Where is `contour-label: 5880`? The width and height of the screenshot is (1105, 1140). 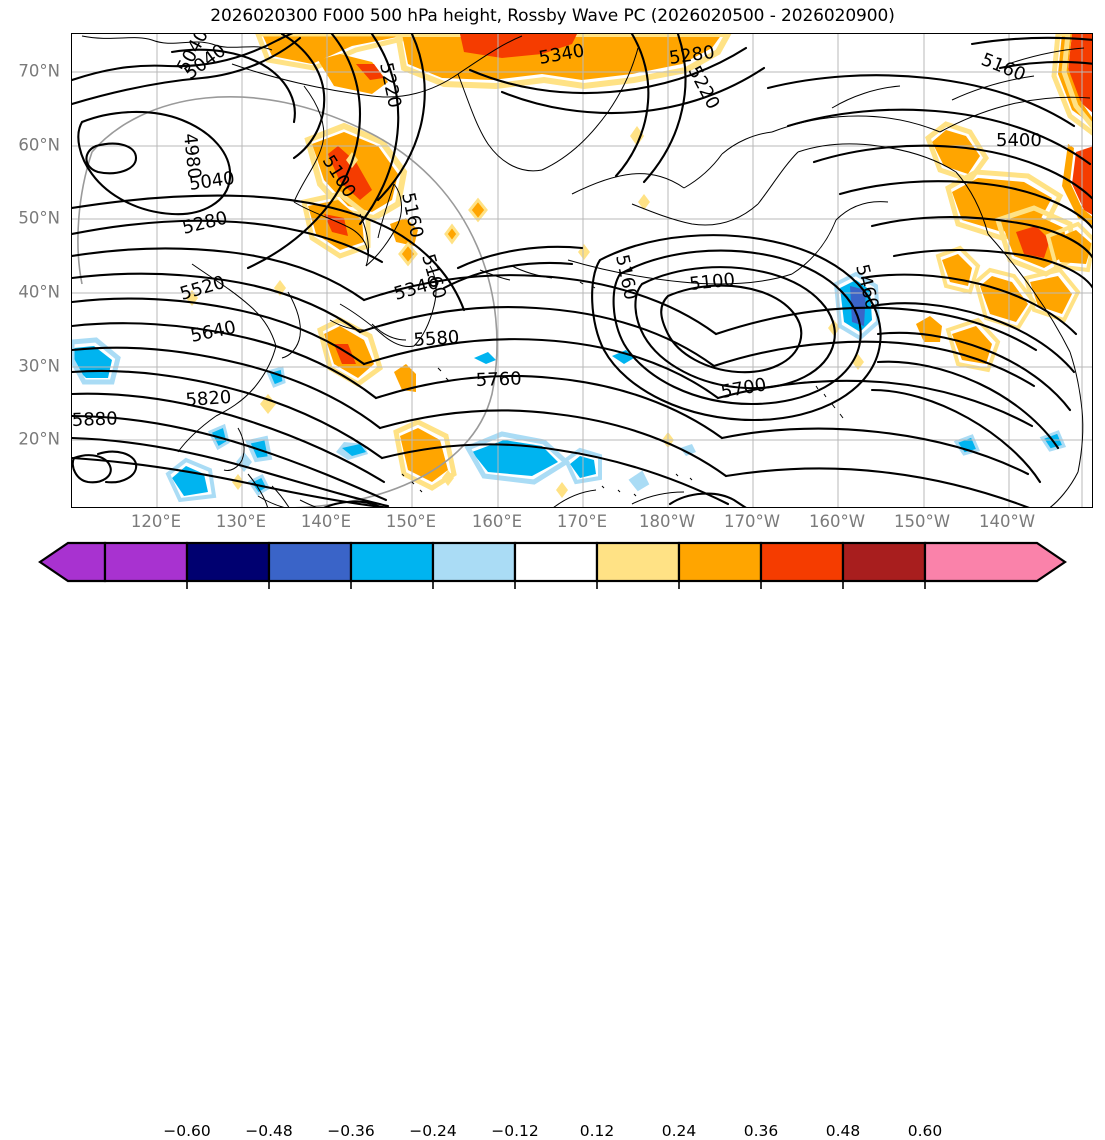
contour-label: 5880 is located at coordinates (95, 419).